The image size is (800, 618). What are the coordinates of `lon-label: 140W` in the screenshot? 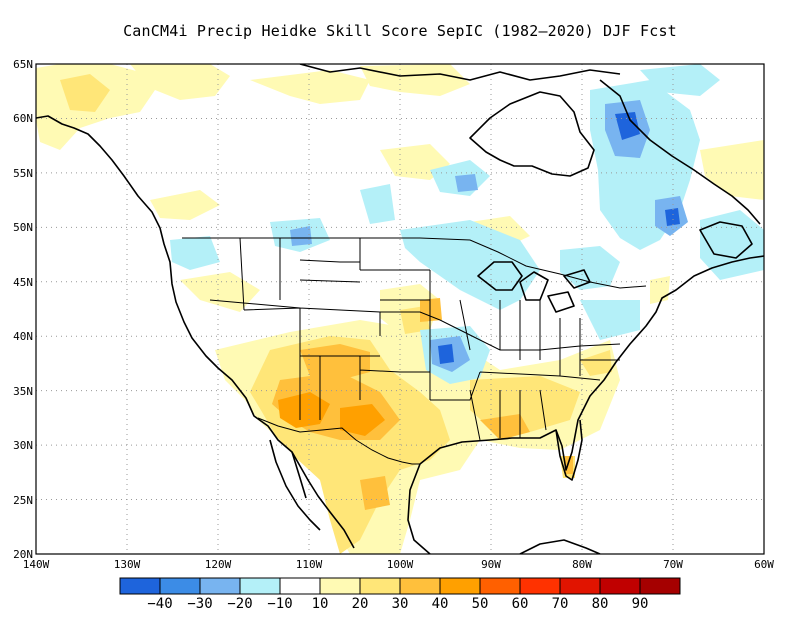 It's located at (36, 564).